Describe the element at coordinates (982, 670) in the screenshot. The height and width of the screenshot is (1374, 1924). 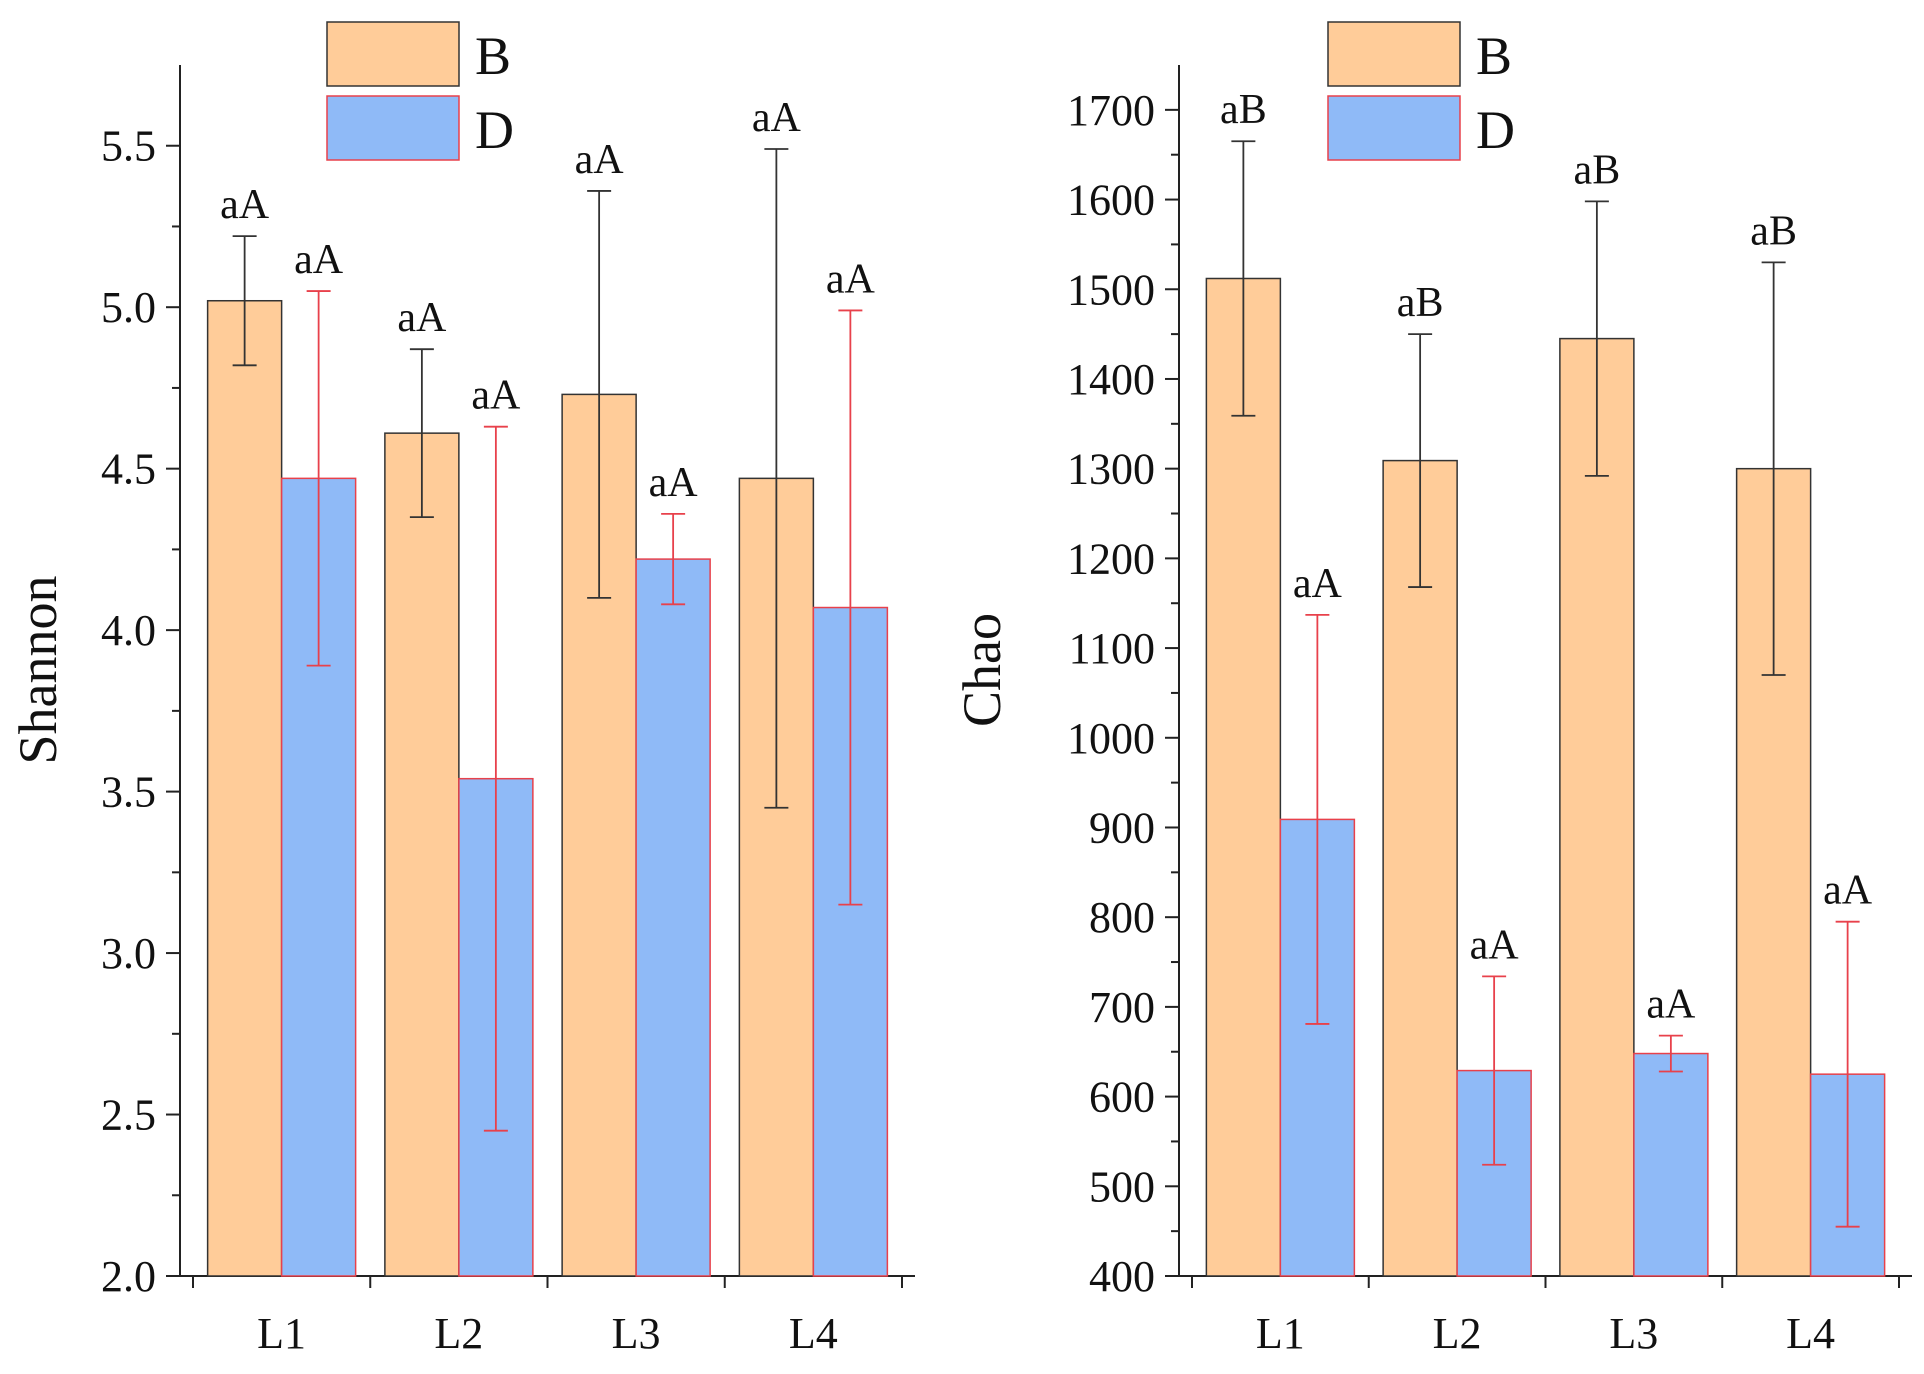
I see `y-axis-title: Chao` at that location.